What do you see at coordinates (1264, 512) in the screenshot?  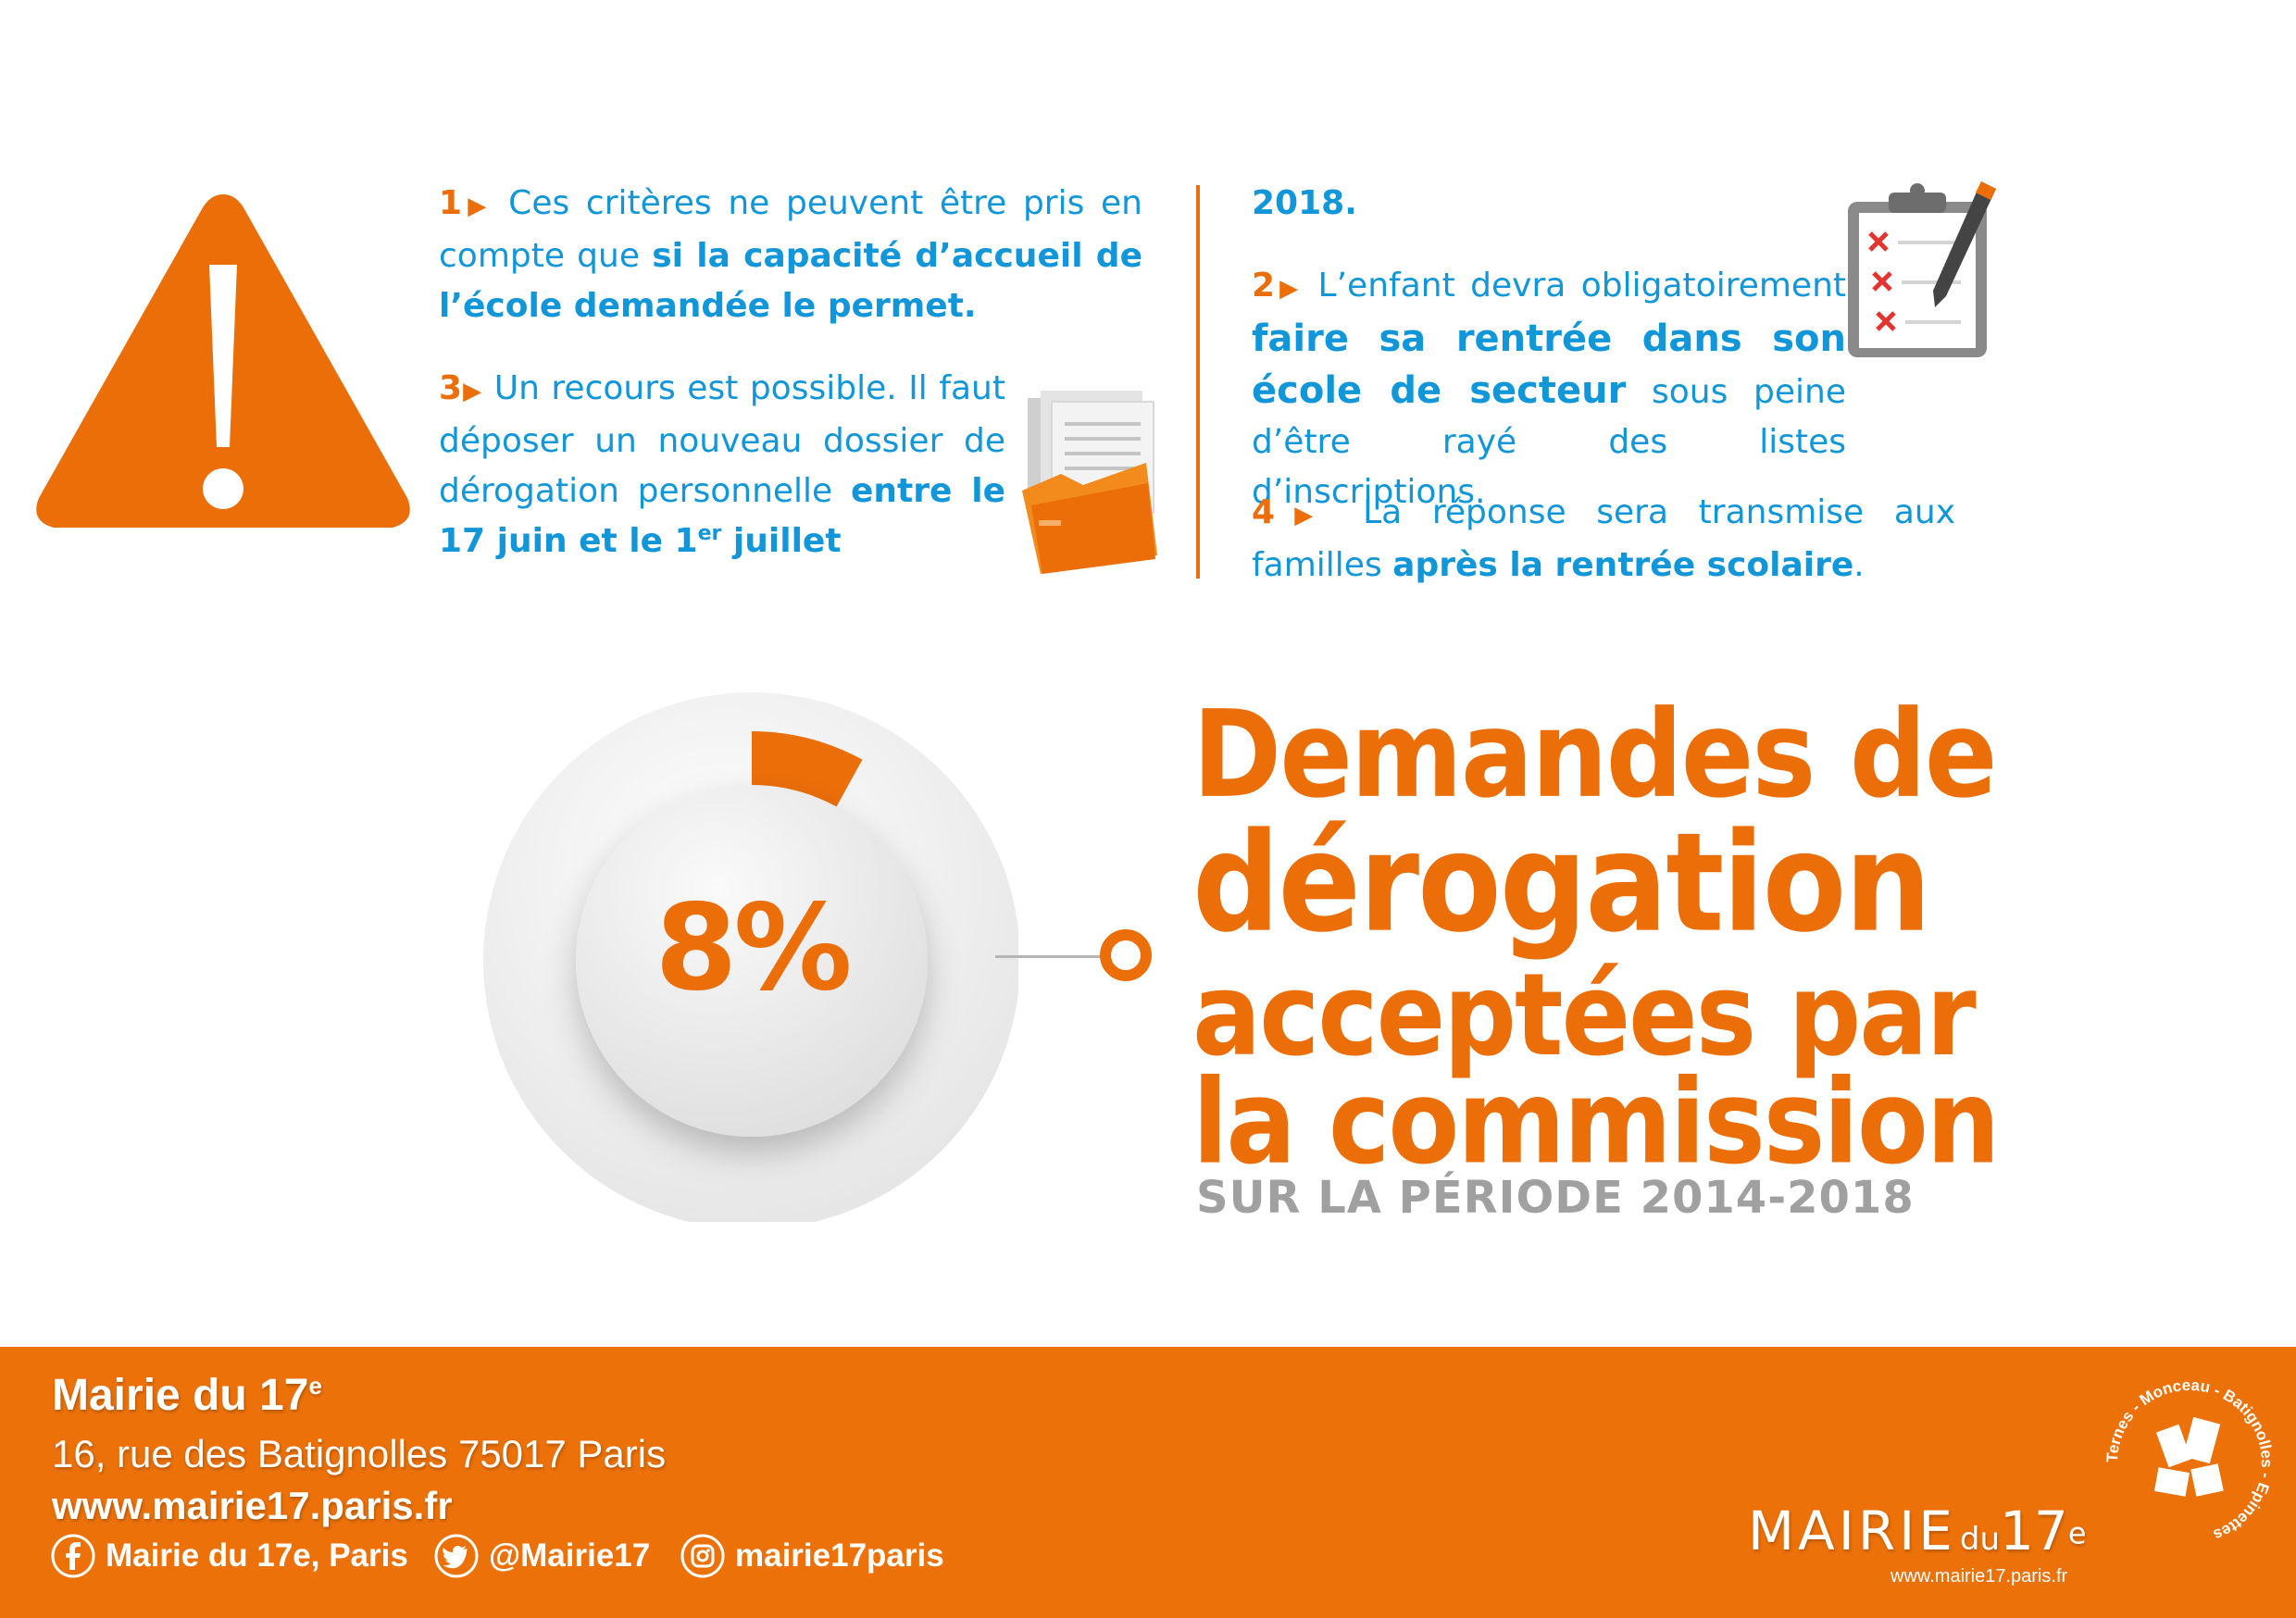 I see `point-4-number: 4` at bounding box center [1264, 512].